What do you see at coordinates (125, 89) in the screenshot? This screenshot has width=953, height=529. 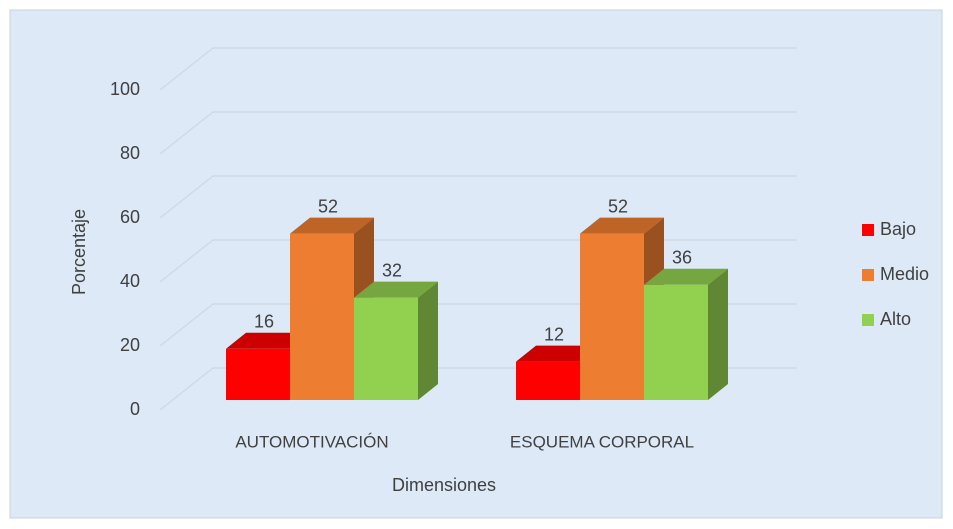 I see `y-tick-label: 100` at bounding box center [125, 89].